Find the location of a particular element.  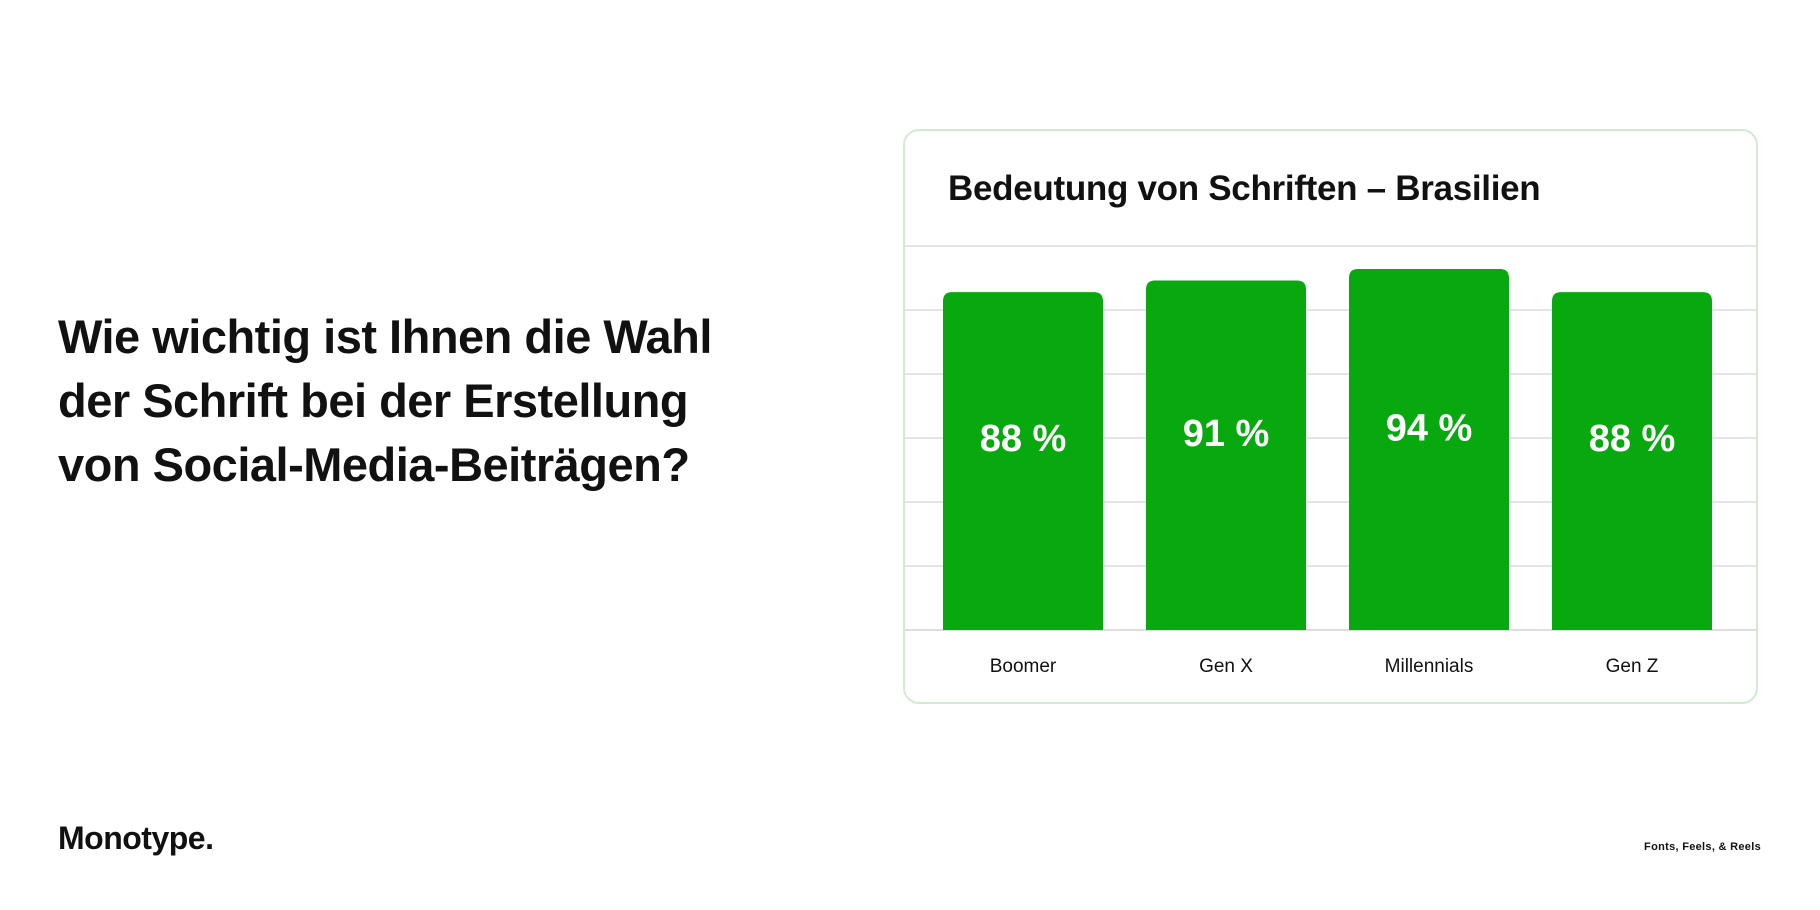

category-label: Boomer is located at coordinates (1023, 666).